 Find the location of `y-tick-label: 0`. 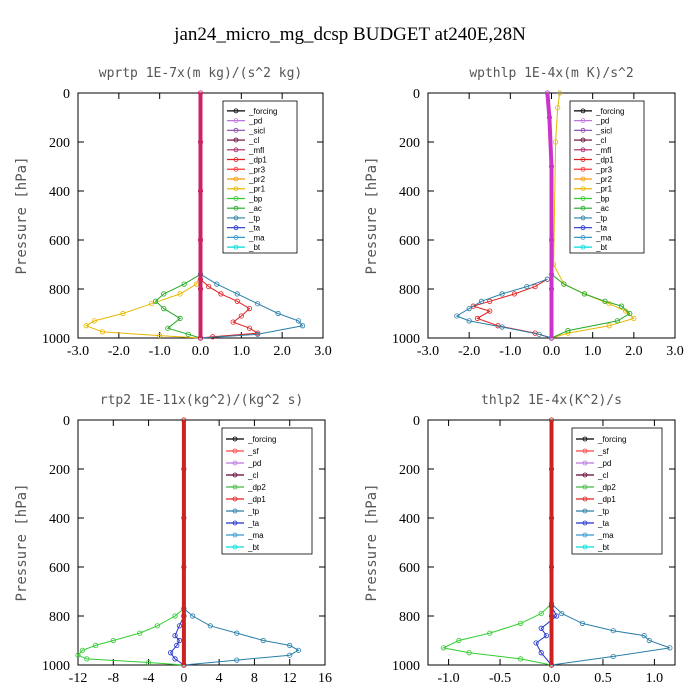

y-tick-label: 0 is located at coordinates (66, 94).